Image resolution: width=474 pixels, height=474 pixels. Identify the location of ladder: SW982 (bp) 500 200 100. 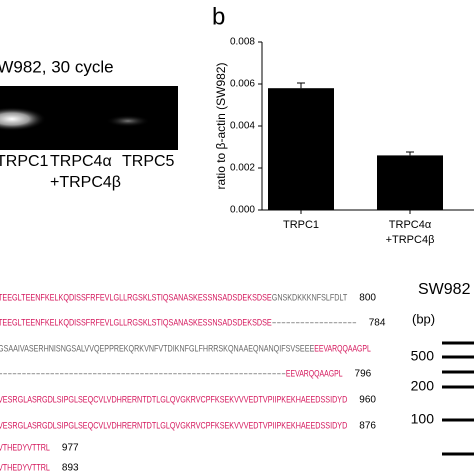
(442, 368).